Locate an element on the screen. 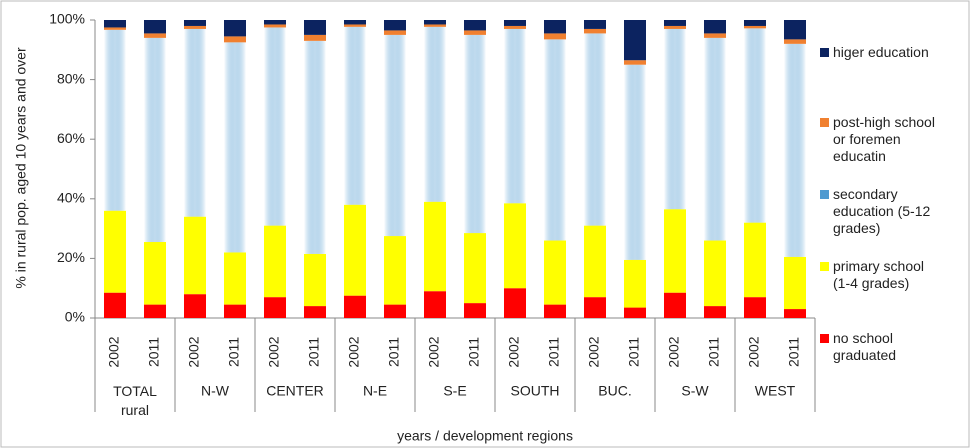 The image size is (970, 448). legend-item: primary school (1-4 grades) is located at coordinates (879, 275).